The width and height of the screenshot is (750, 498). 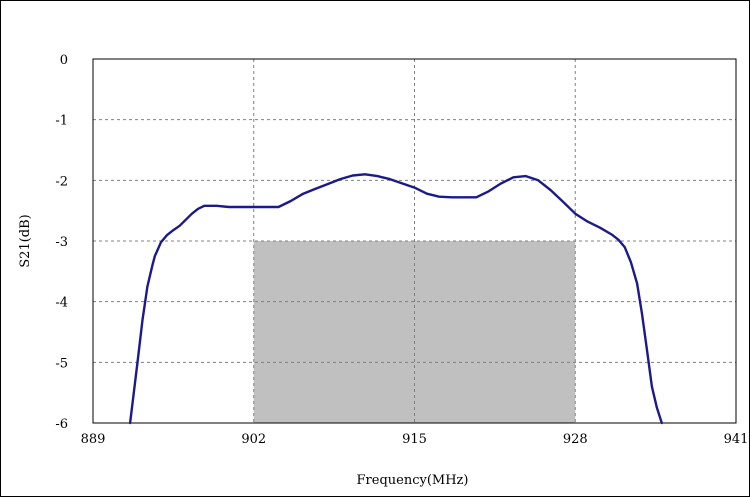 What do you see at coordinates (61, 121) in the screenshot?
I see `y-tick-label: -1` at bounding box center [61, 121].